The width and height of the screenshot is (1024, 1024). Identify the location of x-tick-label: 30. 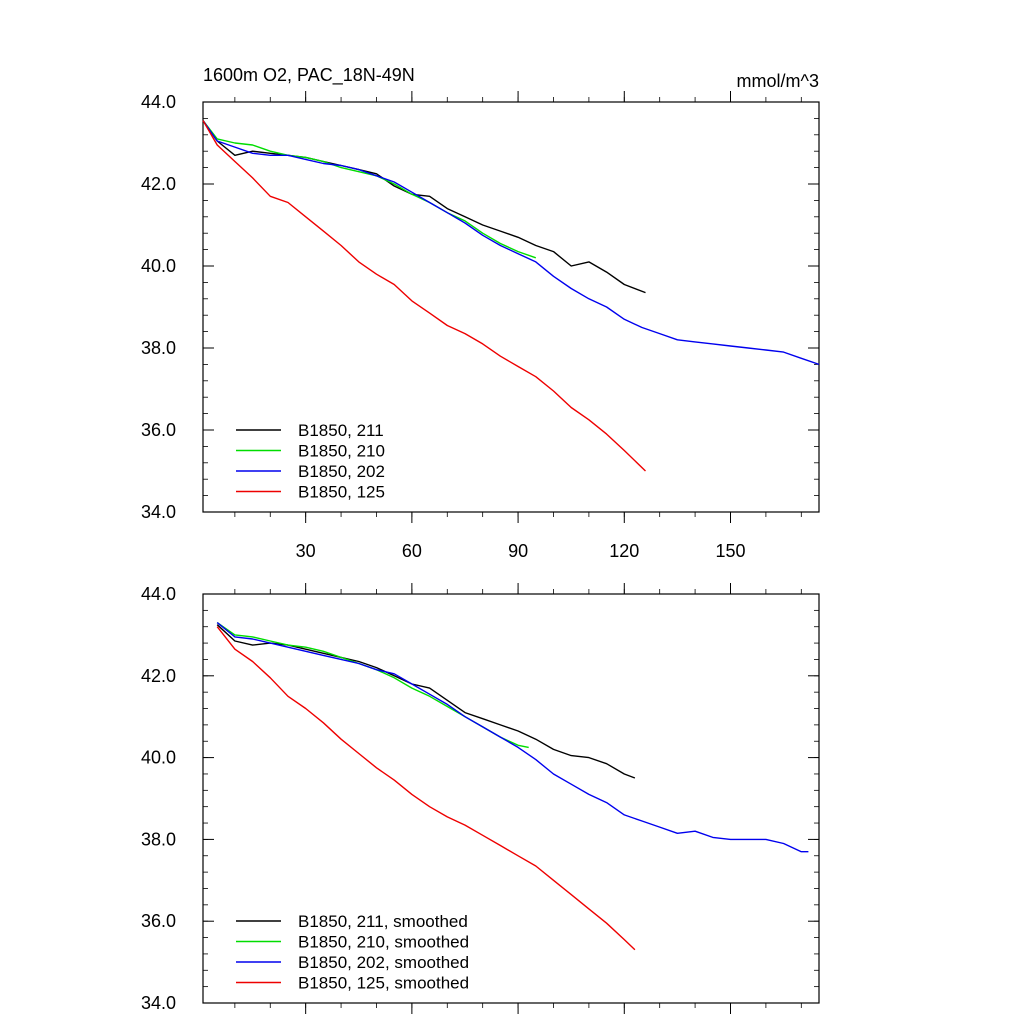
(306, 551).